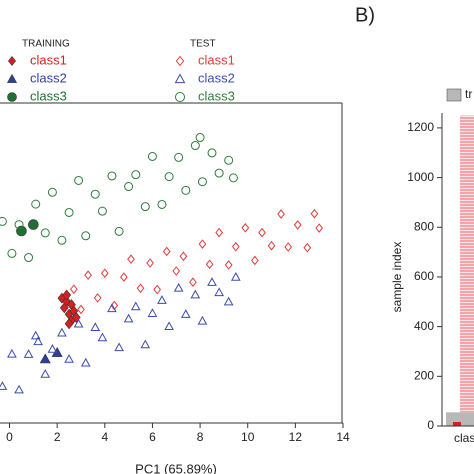 This screenshot has height=474, width=474. Describe the element at coordinates (9, 437) in the screenshot. I see `x-tick-label: 0` at that location.